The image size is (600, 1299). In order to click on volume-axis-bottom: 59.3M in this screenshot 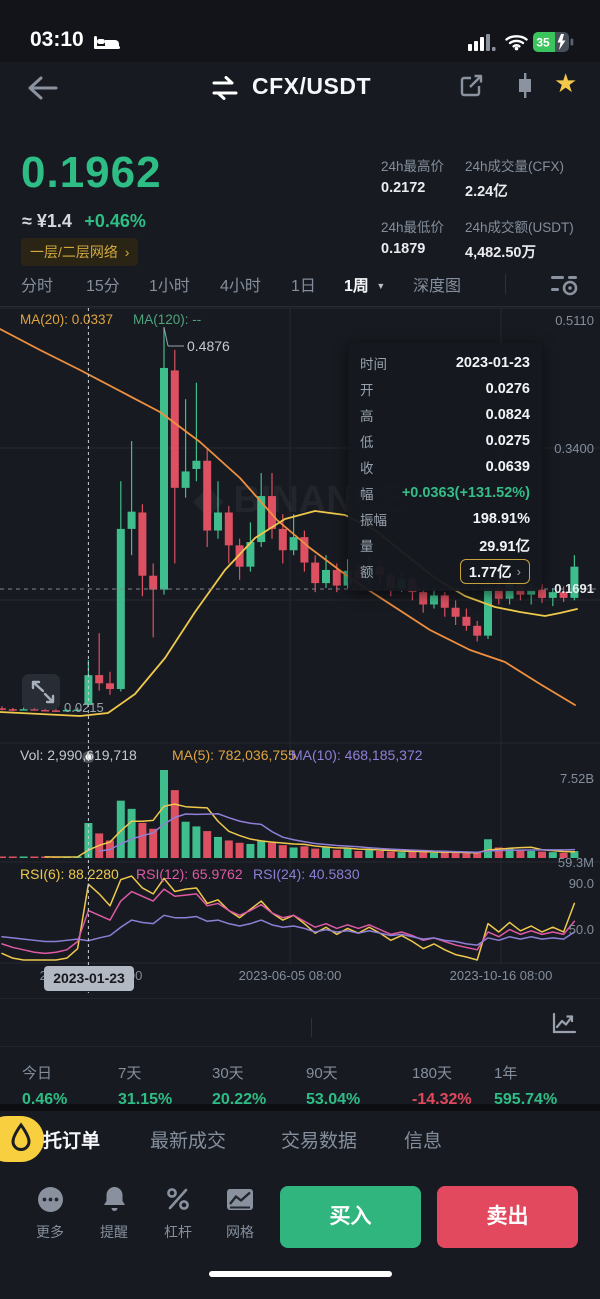, I will do `click(575, 862)`.